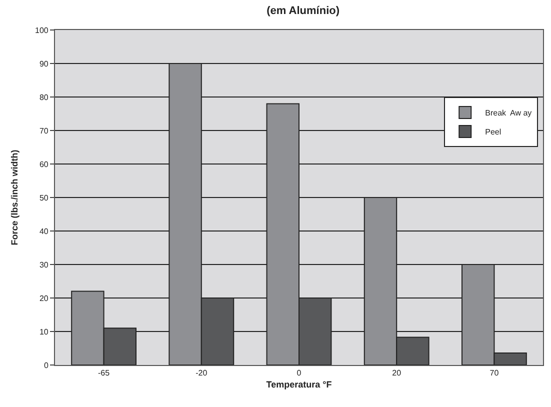  Describe the element at coordinates (44, 97) in the screenshot. I see `y-tick-label: 80` at that location.